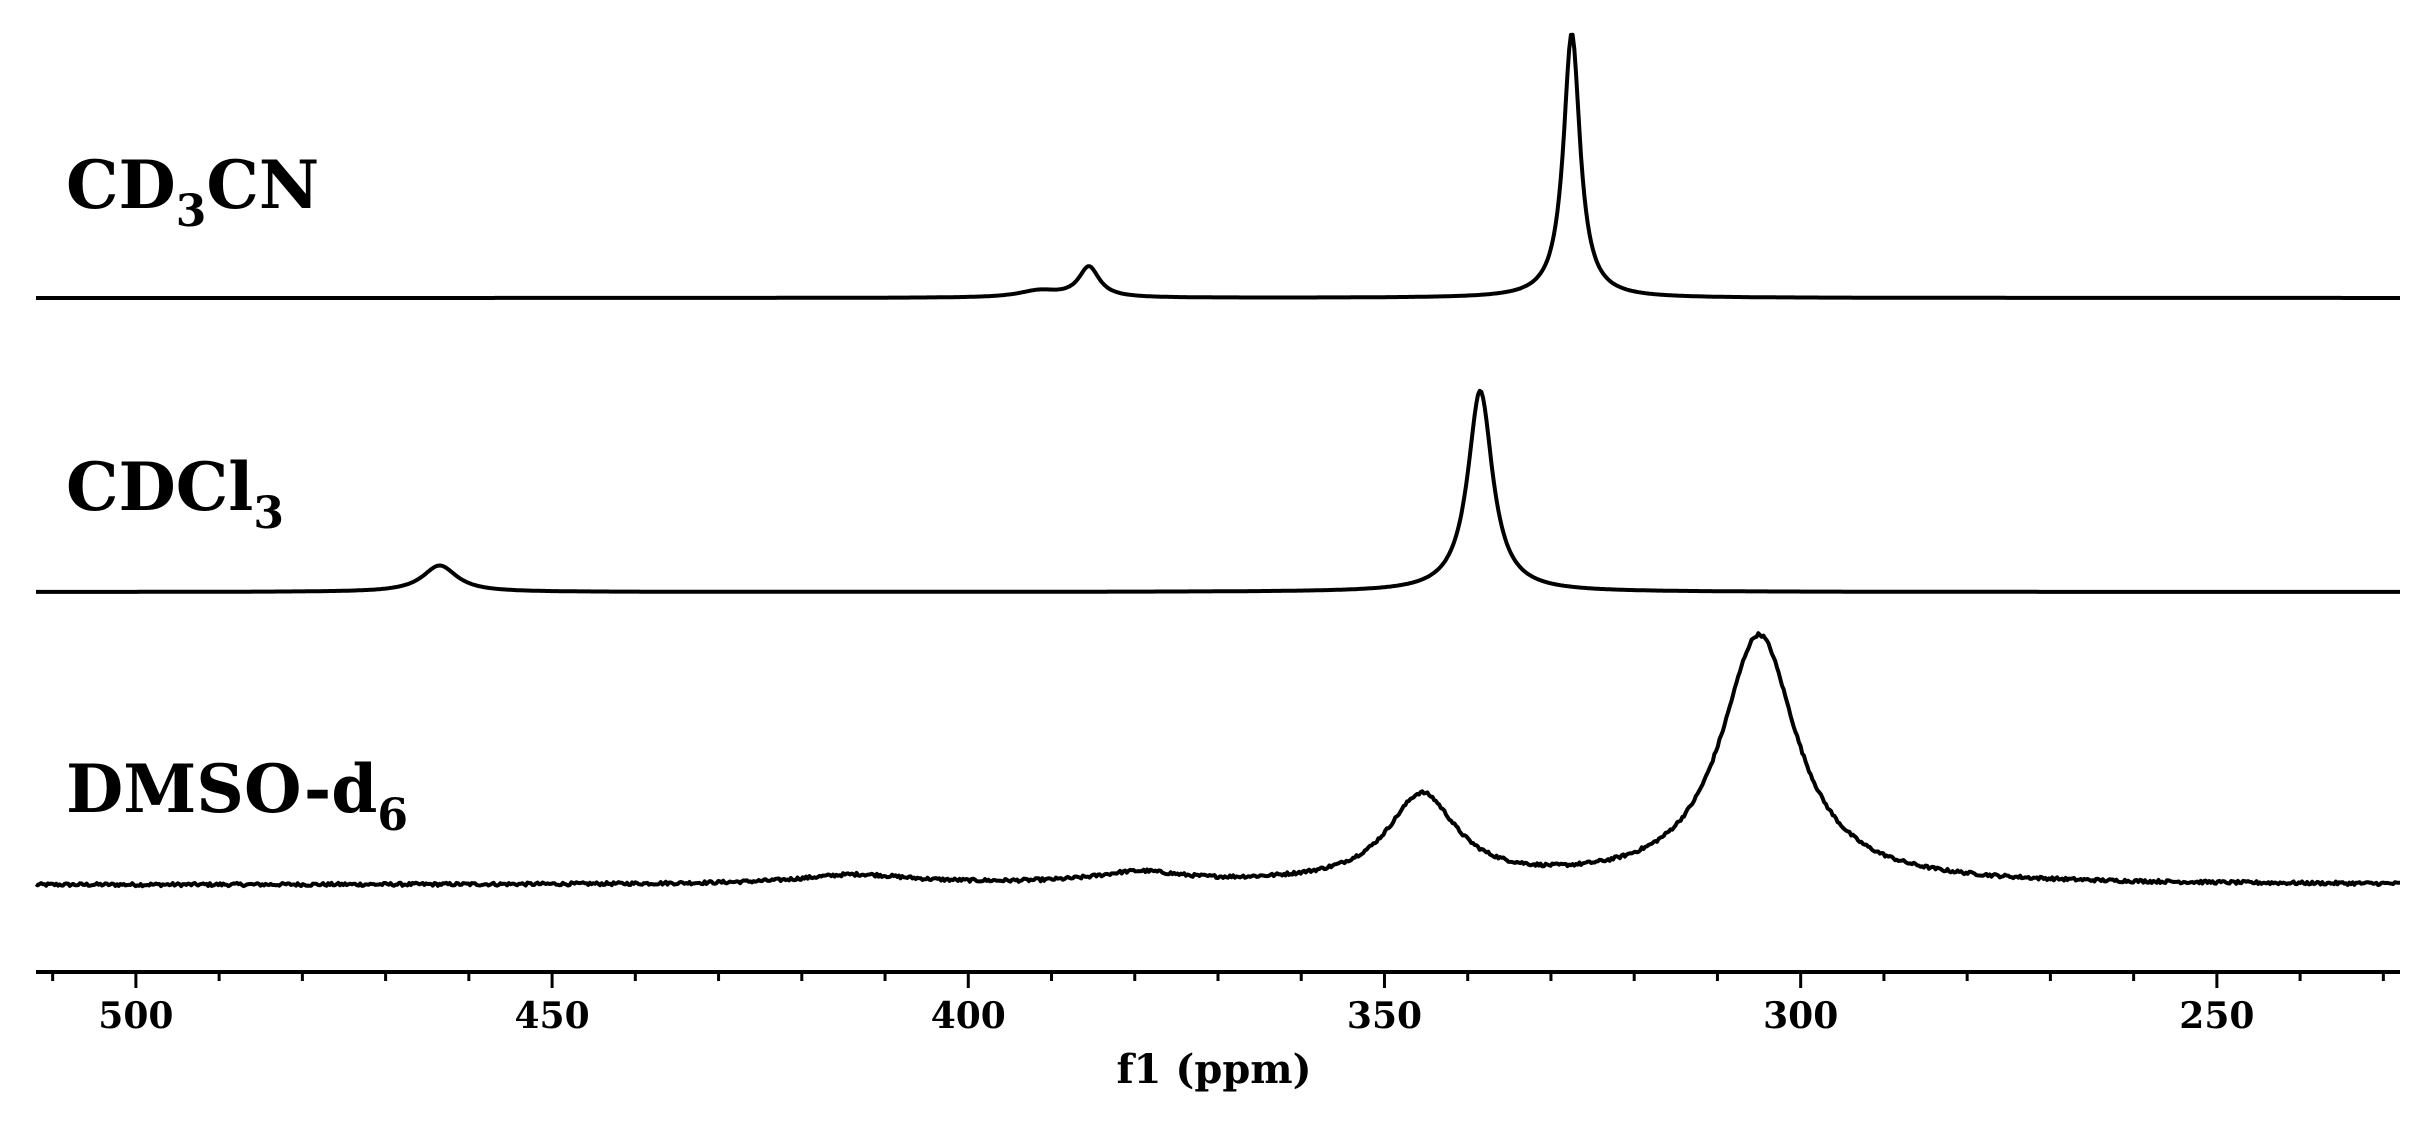  What do you see at coordinates (1213, 1069) in the screenshot?
I see `x-axis-title: f1 (ppm)` at bounding box center [1213, 1069].